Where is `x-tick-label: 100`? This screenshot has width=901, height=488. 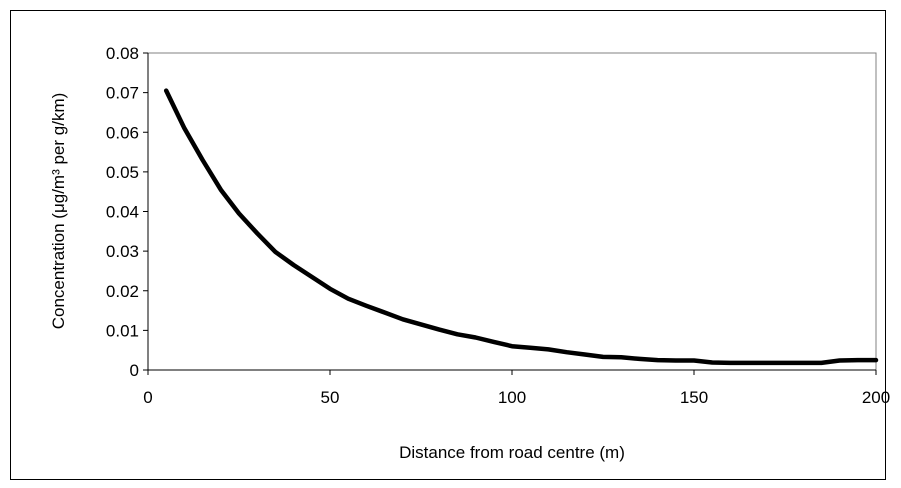 x-tick-label: 100 is located at coordinates (512, 397).